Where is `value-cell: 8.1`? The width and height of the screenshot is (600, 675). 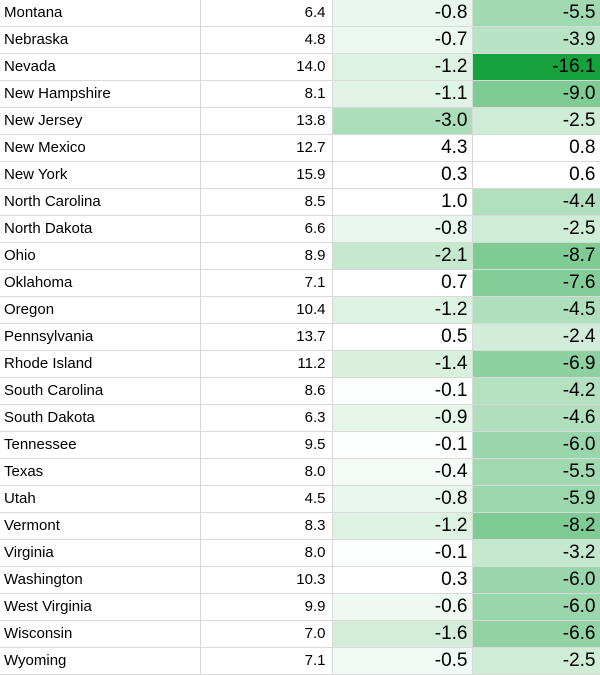
value-cell: 8.1 is located at coordinates (266, 94).